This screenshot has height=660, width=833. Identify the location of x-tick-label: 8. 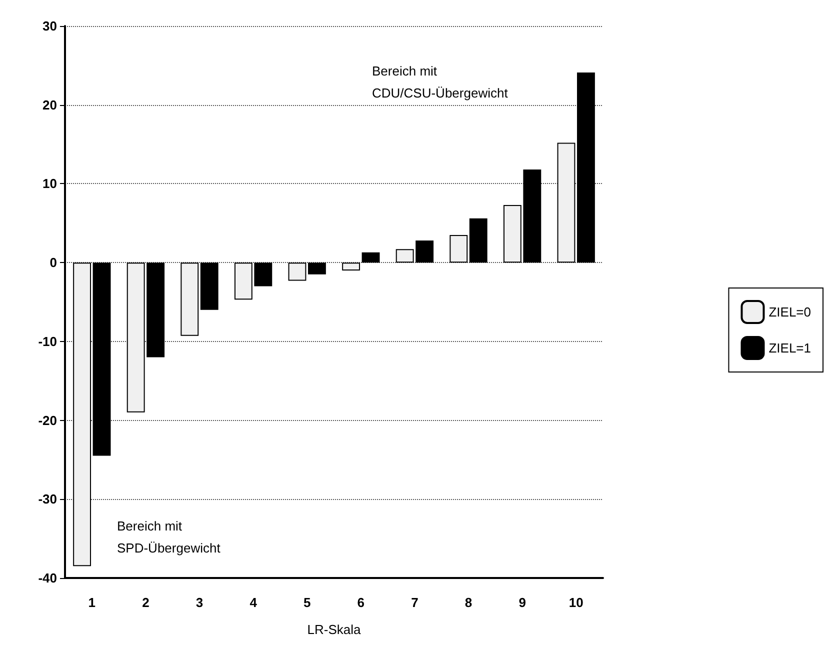
(468, 602).